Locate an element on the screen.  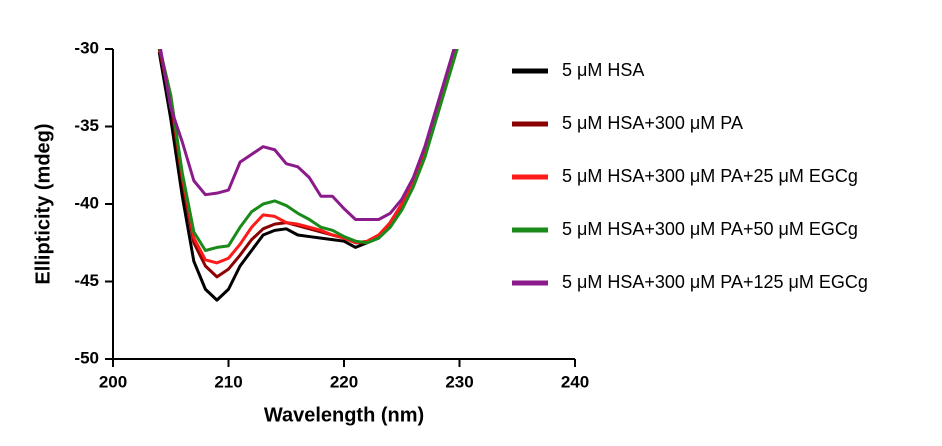
x-tick-label: 220 is located at coordinates (344, 381).